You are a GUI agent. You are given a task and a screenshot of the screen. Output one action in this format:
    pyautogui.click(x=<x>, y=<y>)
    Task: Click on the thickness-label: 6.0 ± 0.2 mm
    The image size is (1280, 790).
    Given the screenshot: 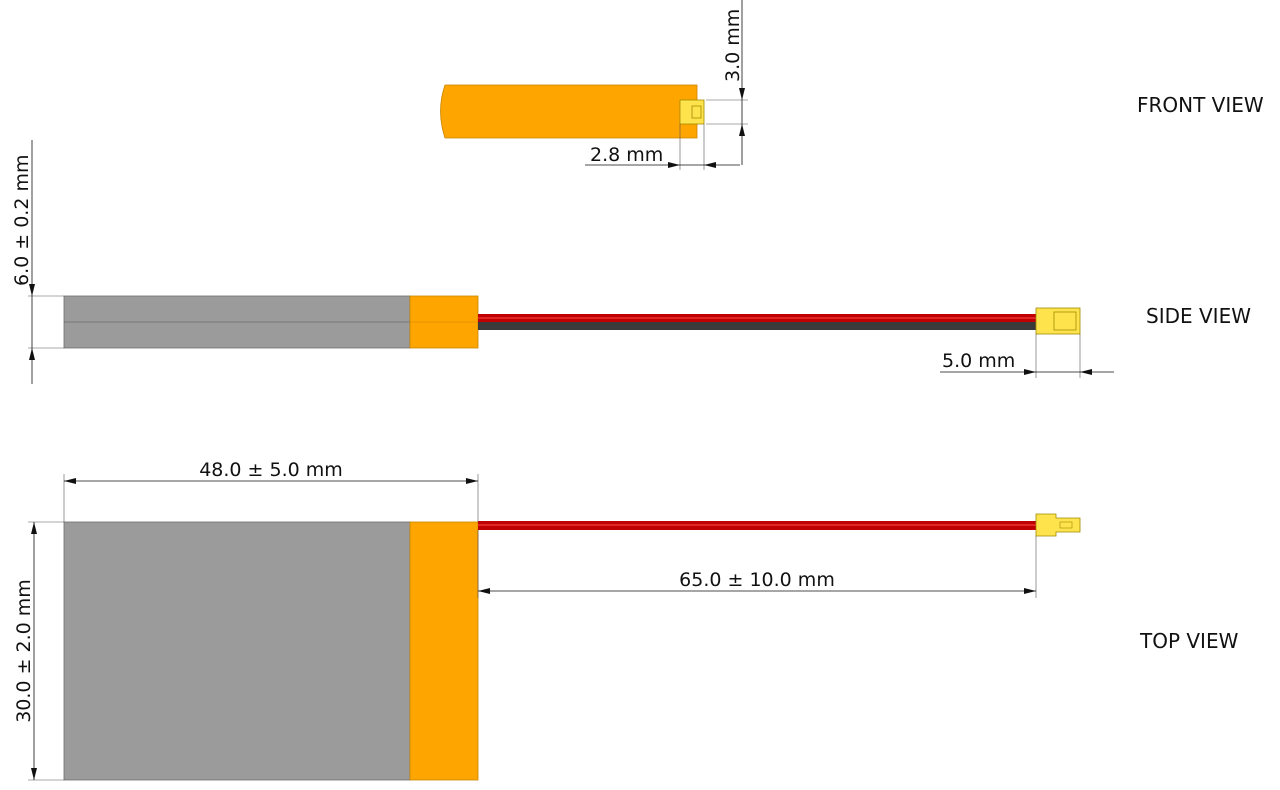 What is the action you would take?
    pyautogui.click(x=22, y=221)
    